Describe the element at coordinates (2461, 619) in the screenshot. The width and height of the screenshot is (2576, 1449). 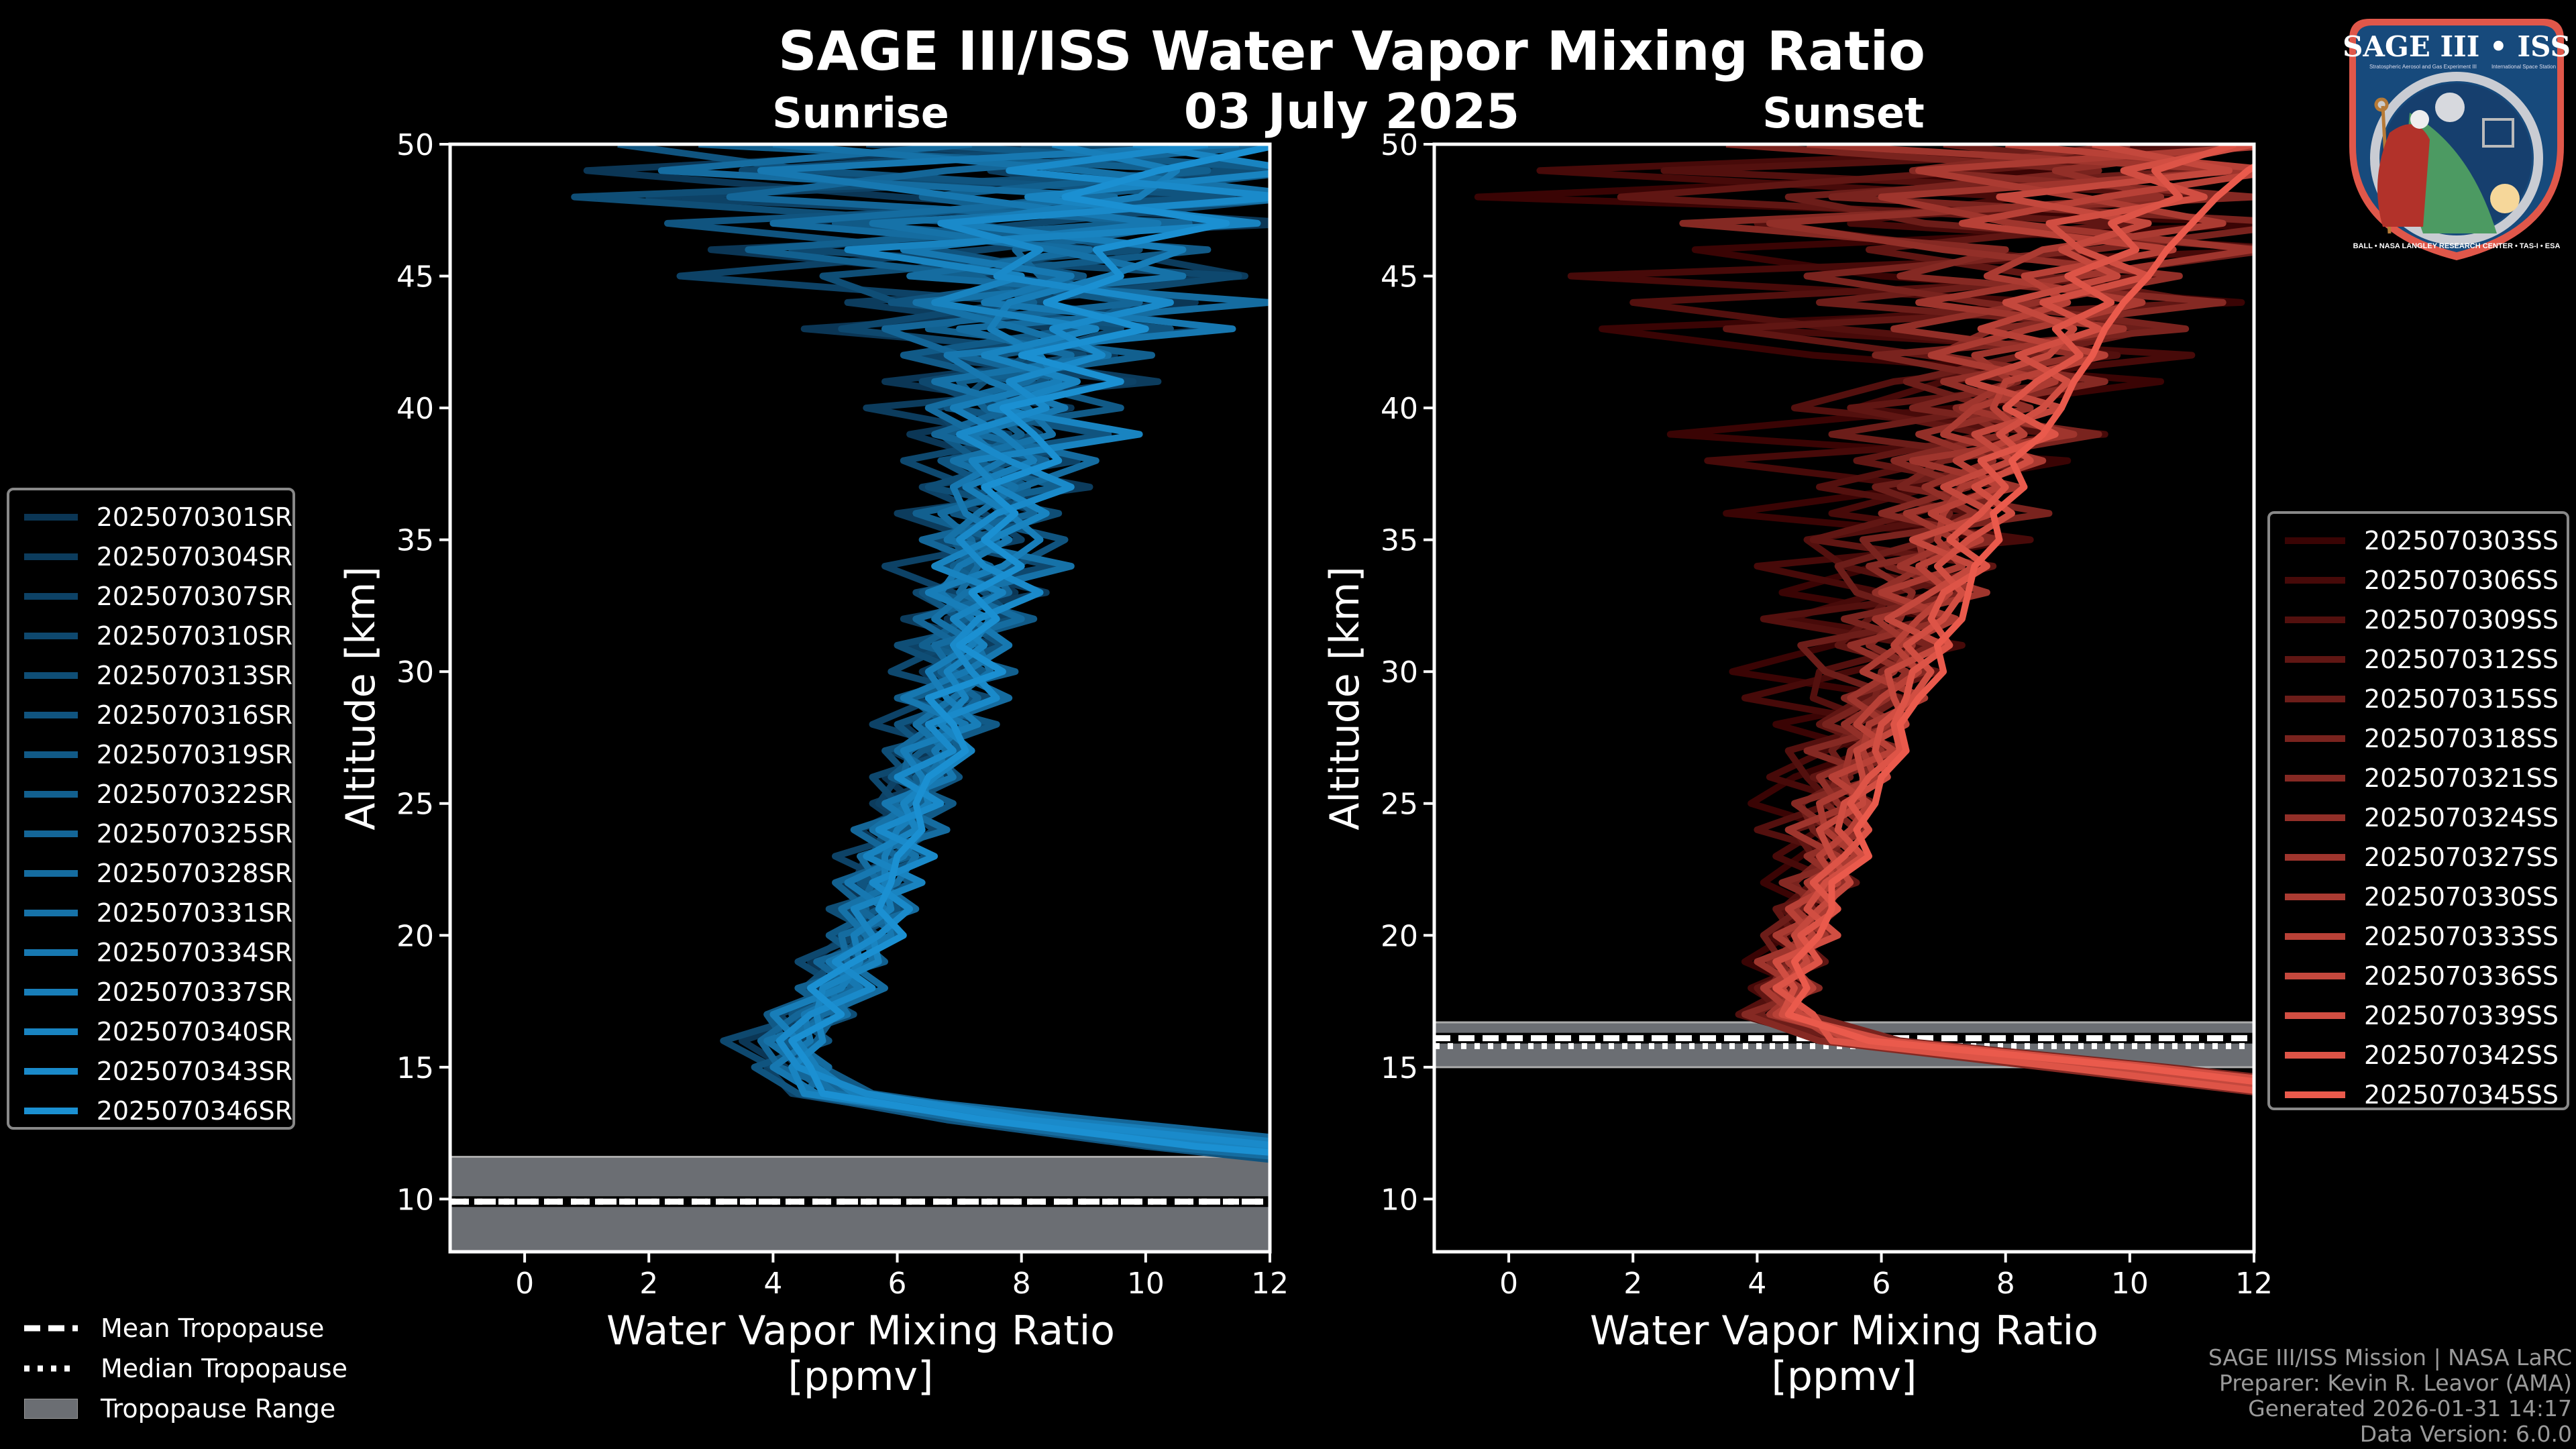
I see `legend-label: 2025070309SS` at that location.